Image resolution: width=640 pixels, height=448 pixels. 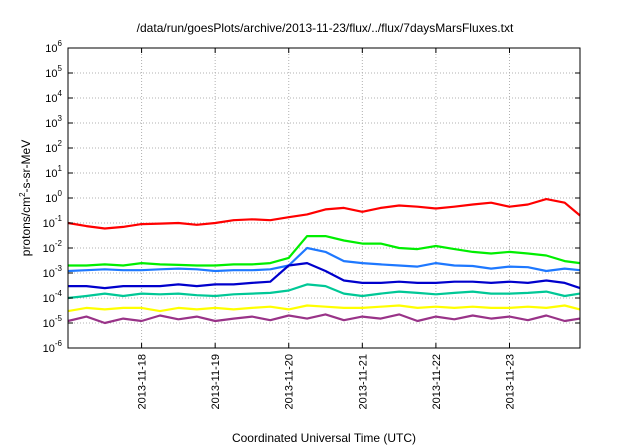 What do you see at coordinates (510, 381) in the screenshot?
I see `x-tick-label: 2013-11-23` at bounding box center [510, 381].